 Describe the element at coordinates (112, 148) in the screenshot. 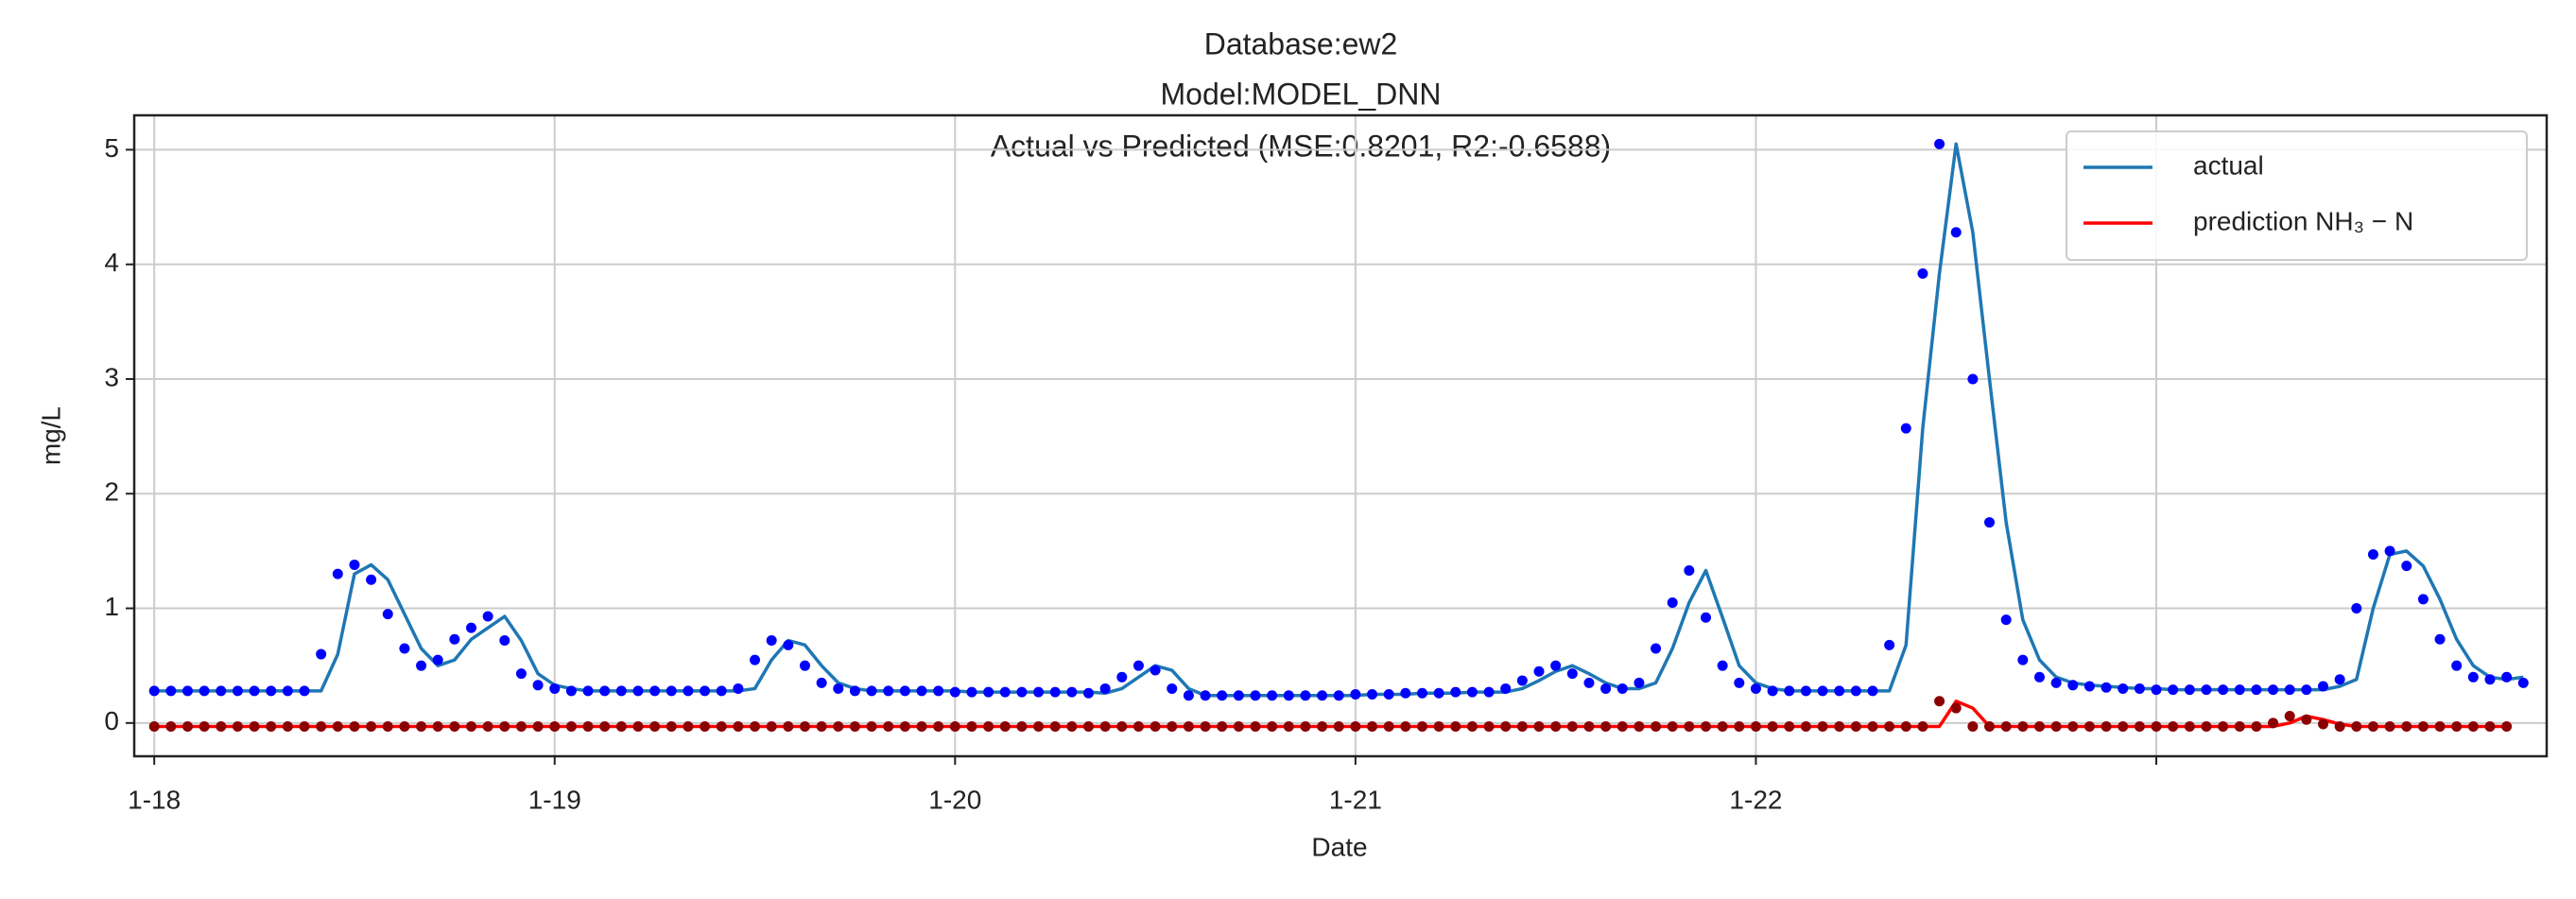

I see `y-tick-label: 5` at that location.